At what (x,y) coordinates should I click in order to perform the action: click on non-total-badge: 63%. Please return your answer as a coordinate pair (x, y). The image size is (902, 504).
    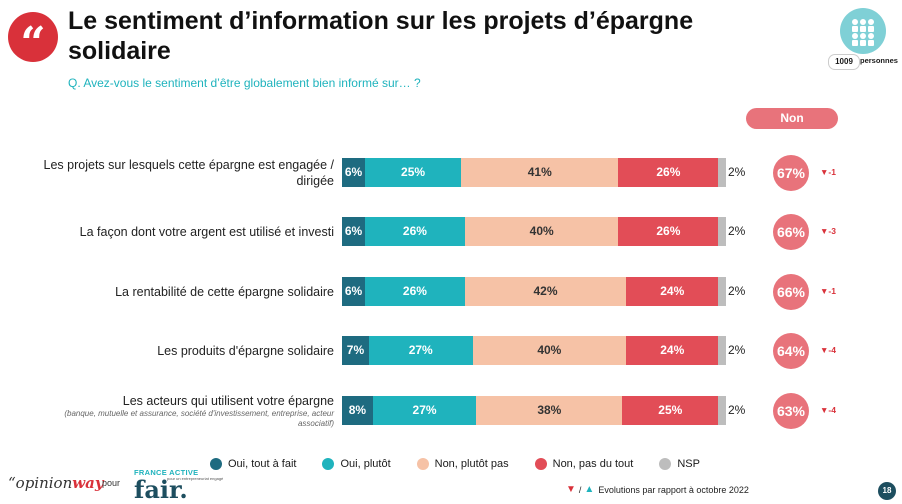
    Looking at the image, I should click on (791, 410).